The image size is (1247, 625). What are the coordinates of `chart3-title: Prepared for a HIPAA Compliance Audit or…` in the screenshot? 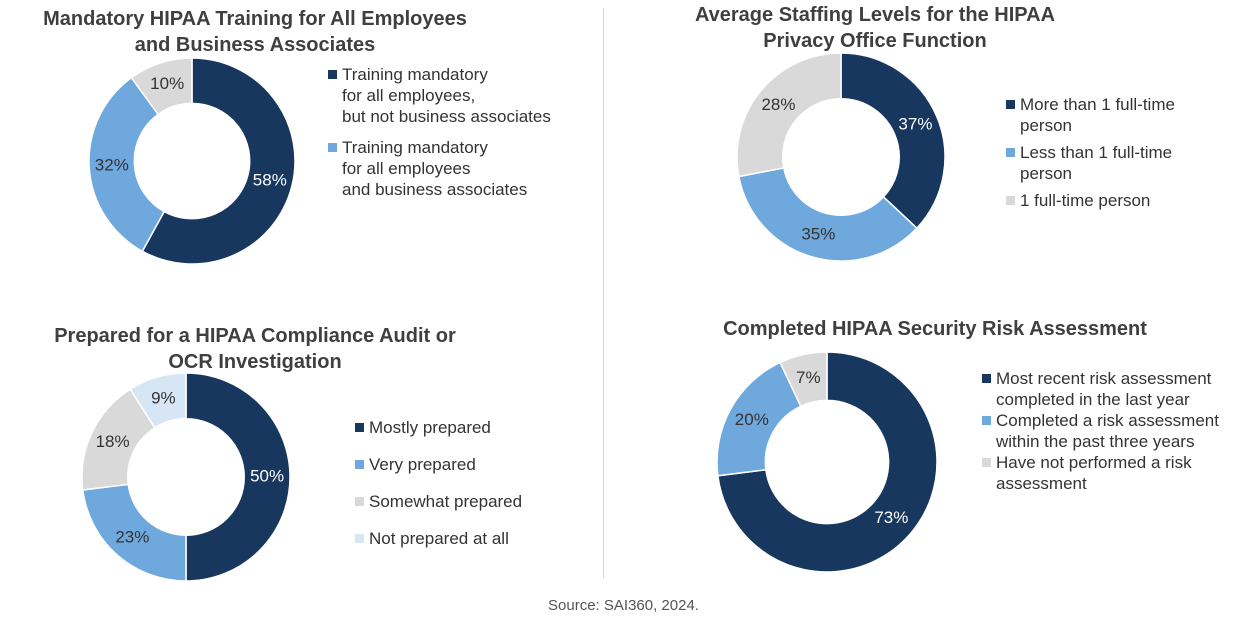 It's located at (255, 349).